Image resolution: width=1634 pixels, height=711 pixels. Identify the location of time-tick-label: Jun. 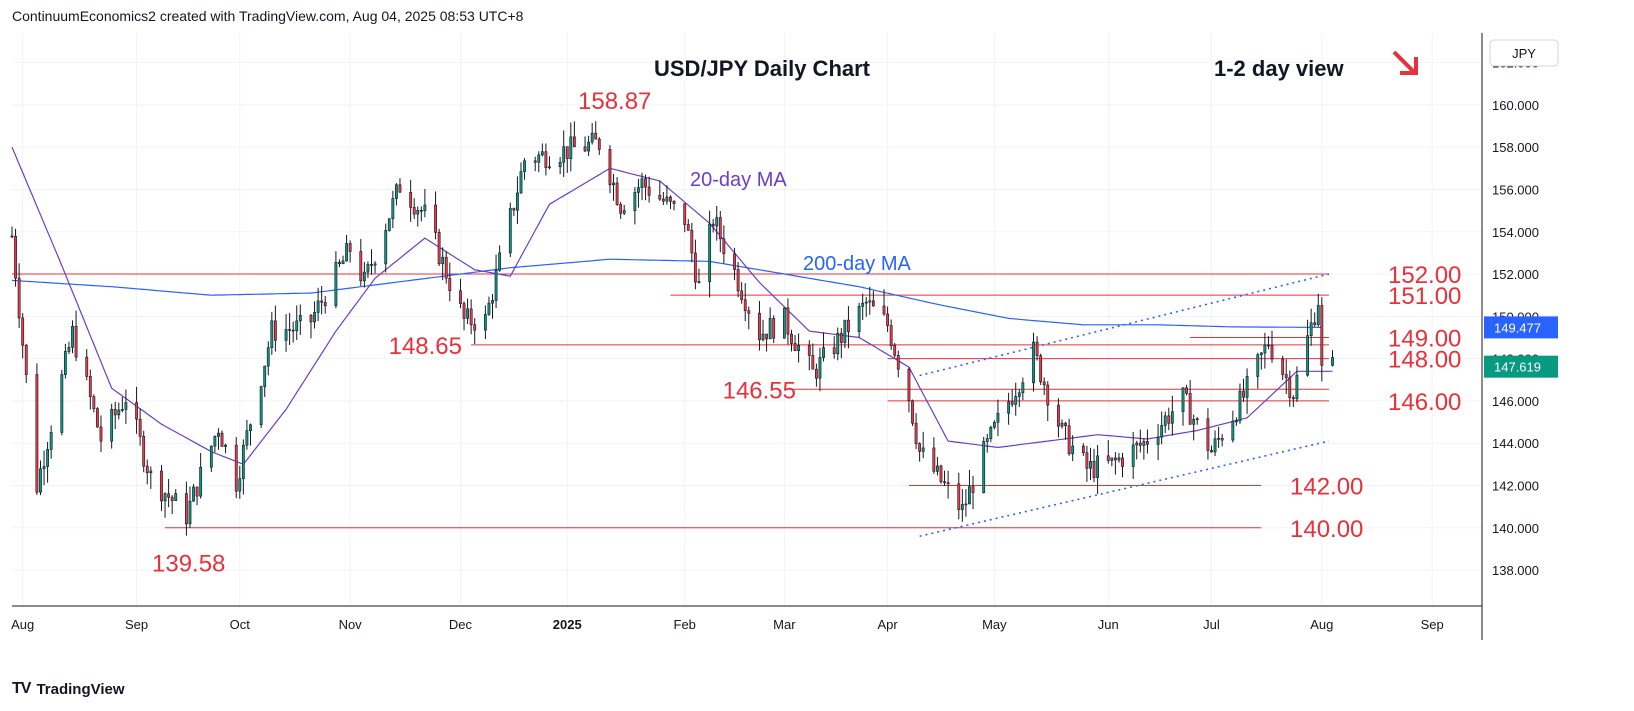
(1108, 624).